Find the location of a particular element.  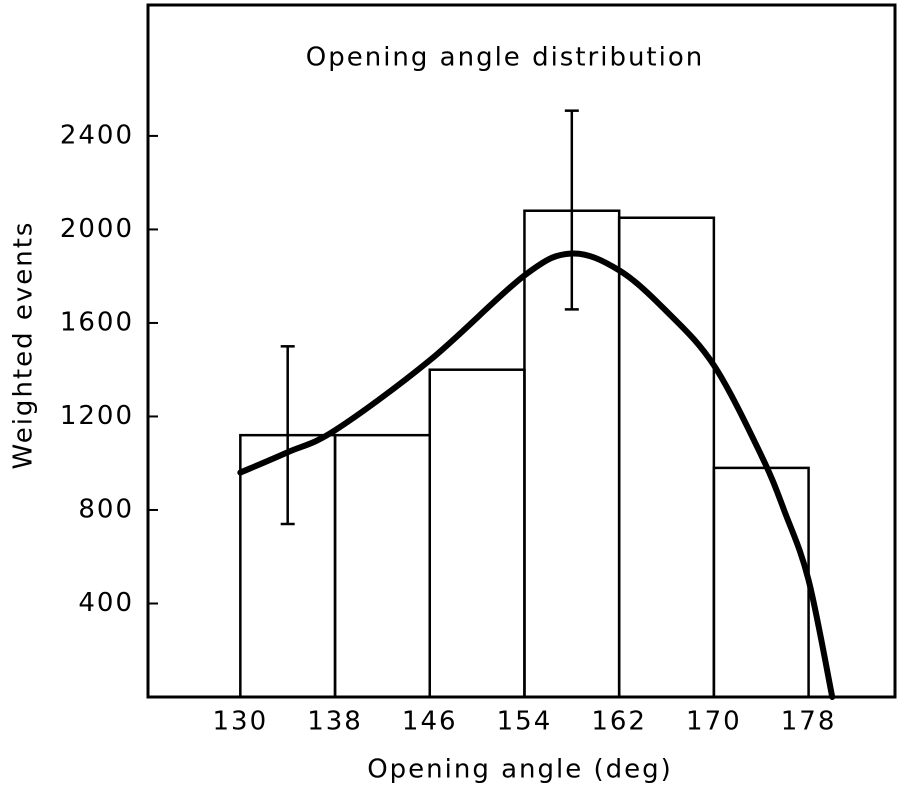

y-tick-label: 1200 is located at coordinates (97, 416).